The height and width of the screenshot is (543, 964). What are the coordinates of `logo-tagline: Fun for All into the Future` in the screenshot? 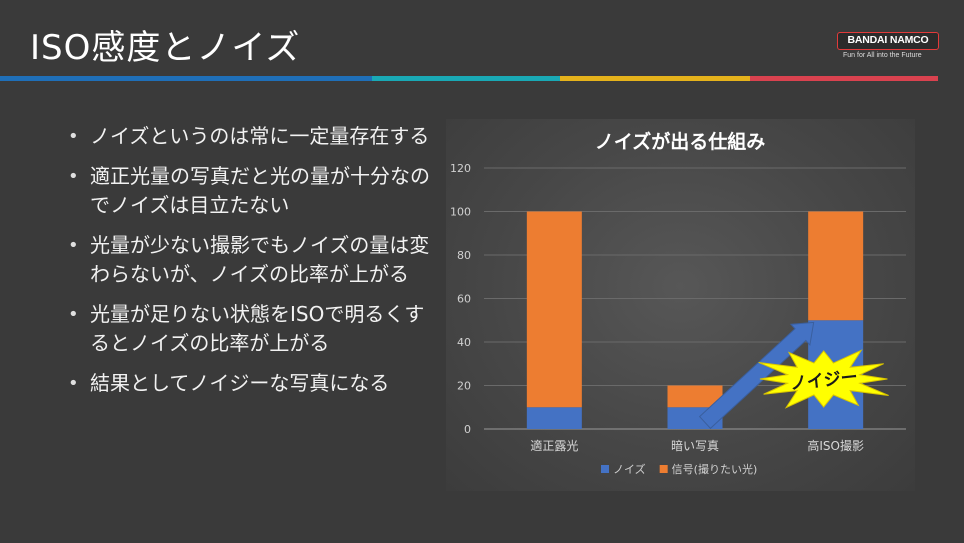 It's located at (882, 55).